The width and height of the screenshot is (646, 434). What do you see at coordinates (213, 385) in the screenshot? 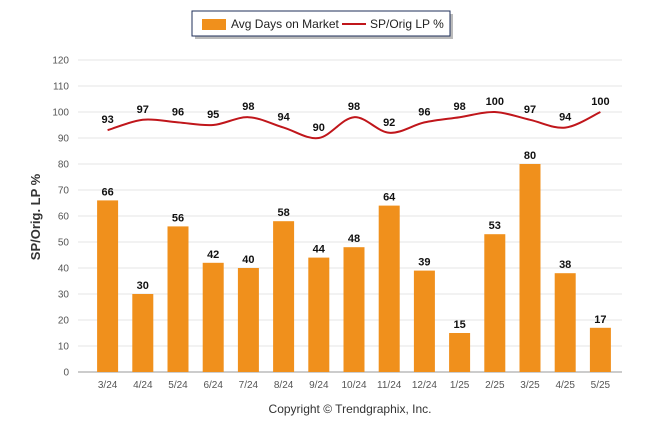
I see `x-tick-label: 6/24` at bounding box center [213, 385].